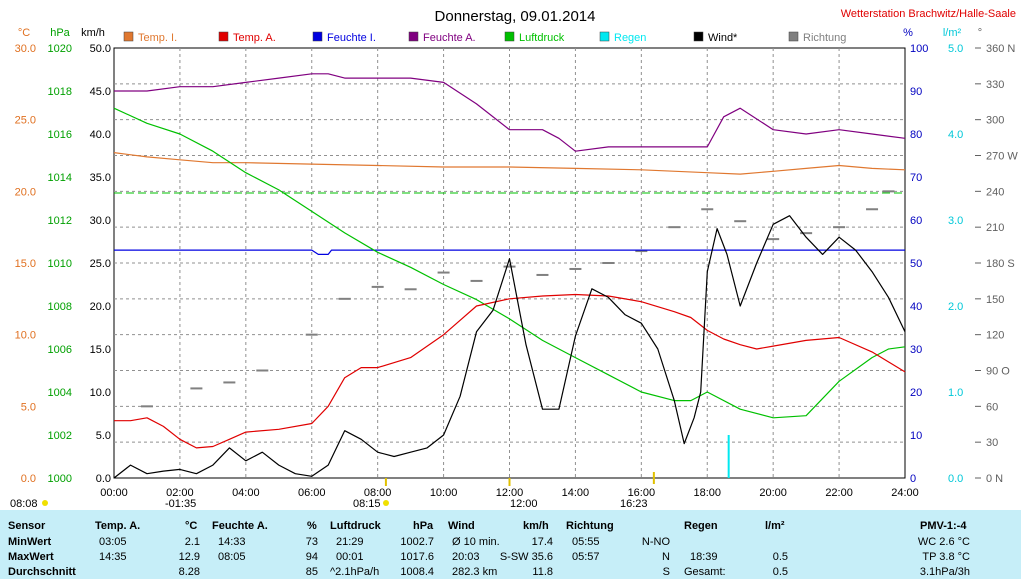 The height and width of the screenshot is (579, 1021). What do you see at coordinates (824, 38) in the screenshot?
I see `legend-label: Richtung` at bounding box center [824, 38].